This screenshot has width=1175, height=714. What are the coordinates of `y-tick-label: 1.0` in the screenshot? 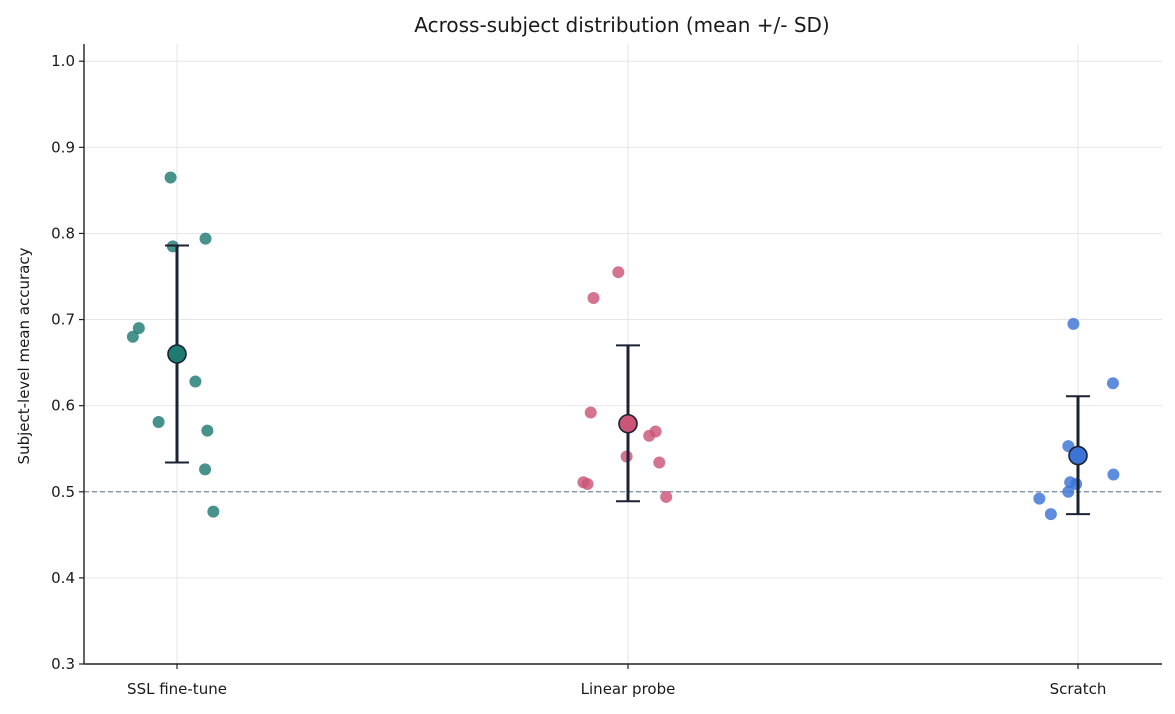 It's located at (63, 61).